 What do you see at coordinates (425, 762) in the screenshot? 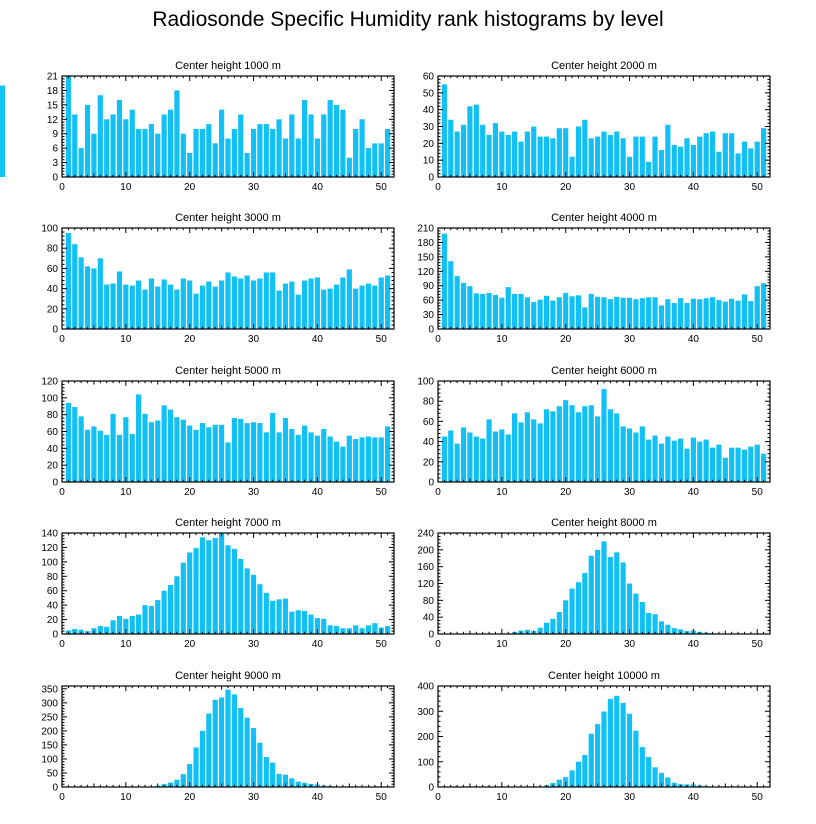
I see `y-tick-label: 100` at bounding box center [425, 762].